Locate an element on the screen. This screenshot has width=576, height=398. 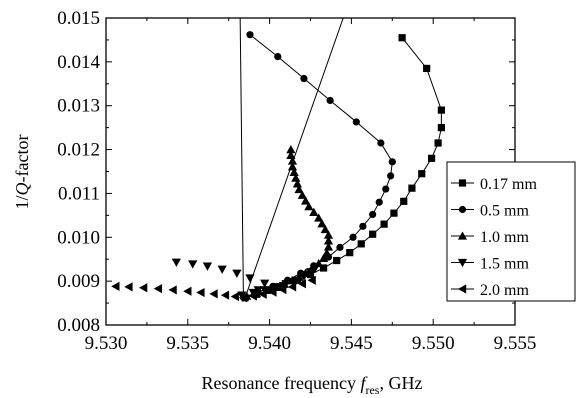
legend: 0.17 mm 0.5 mm 1.0 mm 1.5 mm 2.0 mm is located at coordinates (511, 231).